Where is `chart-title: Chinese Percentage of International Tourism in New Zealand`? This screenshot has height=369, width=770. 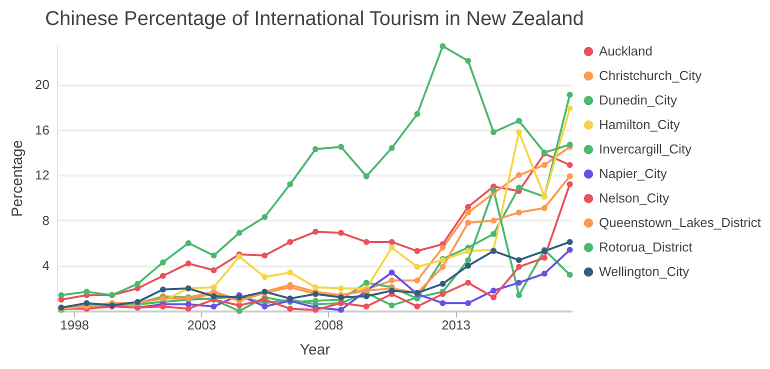
chart-title: Chinese Percentage of International Tourism in New Zealand is located at coordinates (314, 19).